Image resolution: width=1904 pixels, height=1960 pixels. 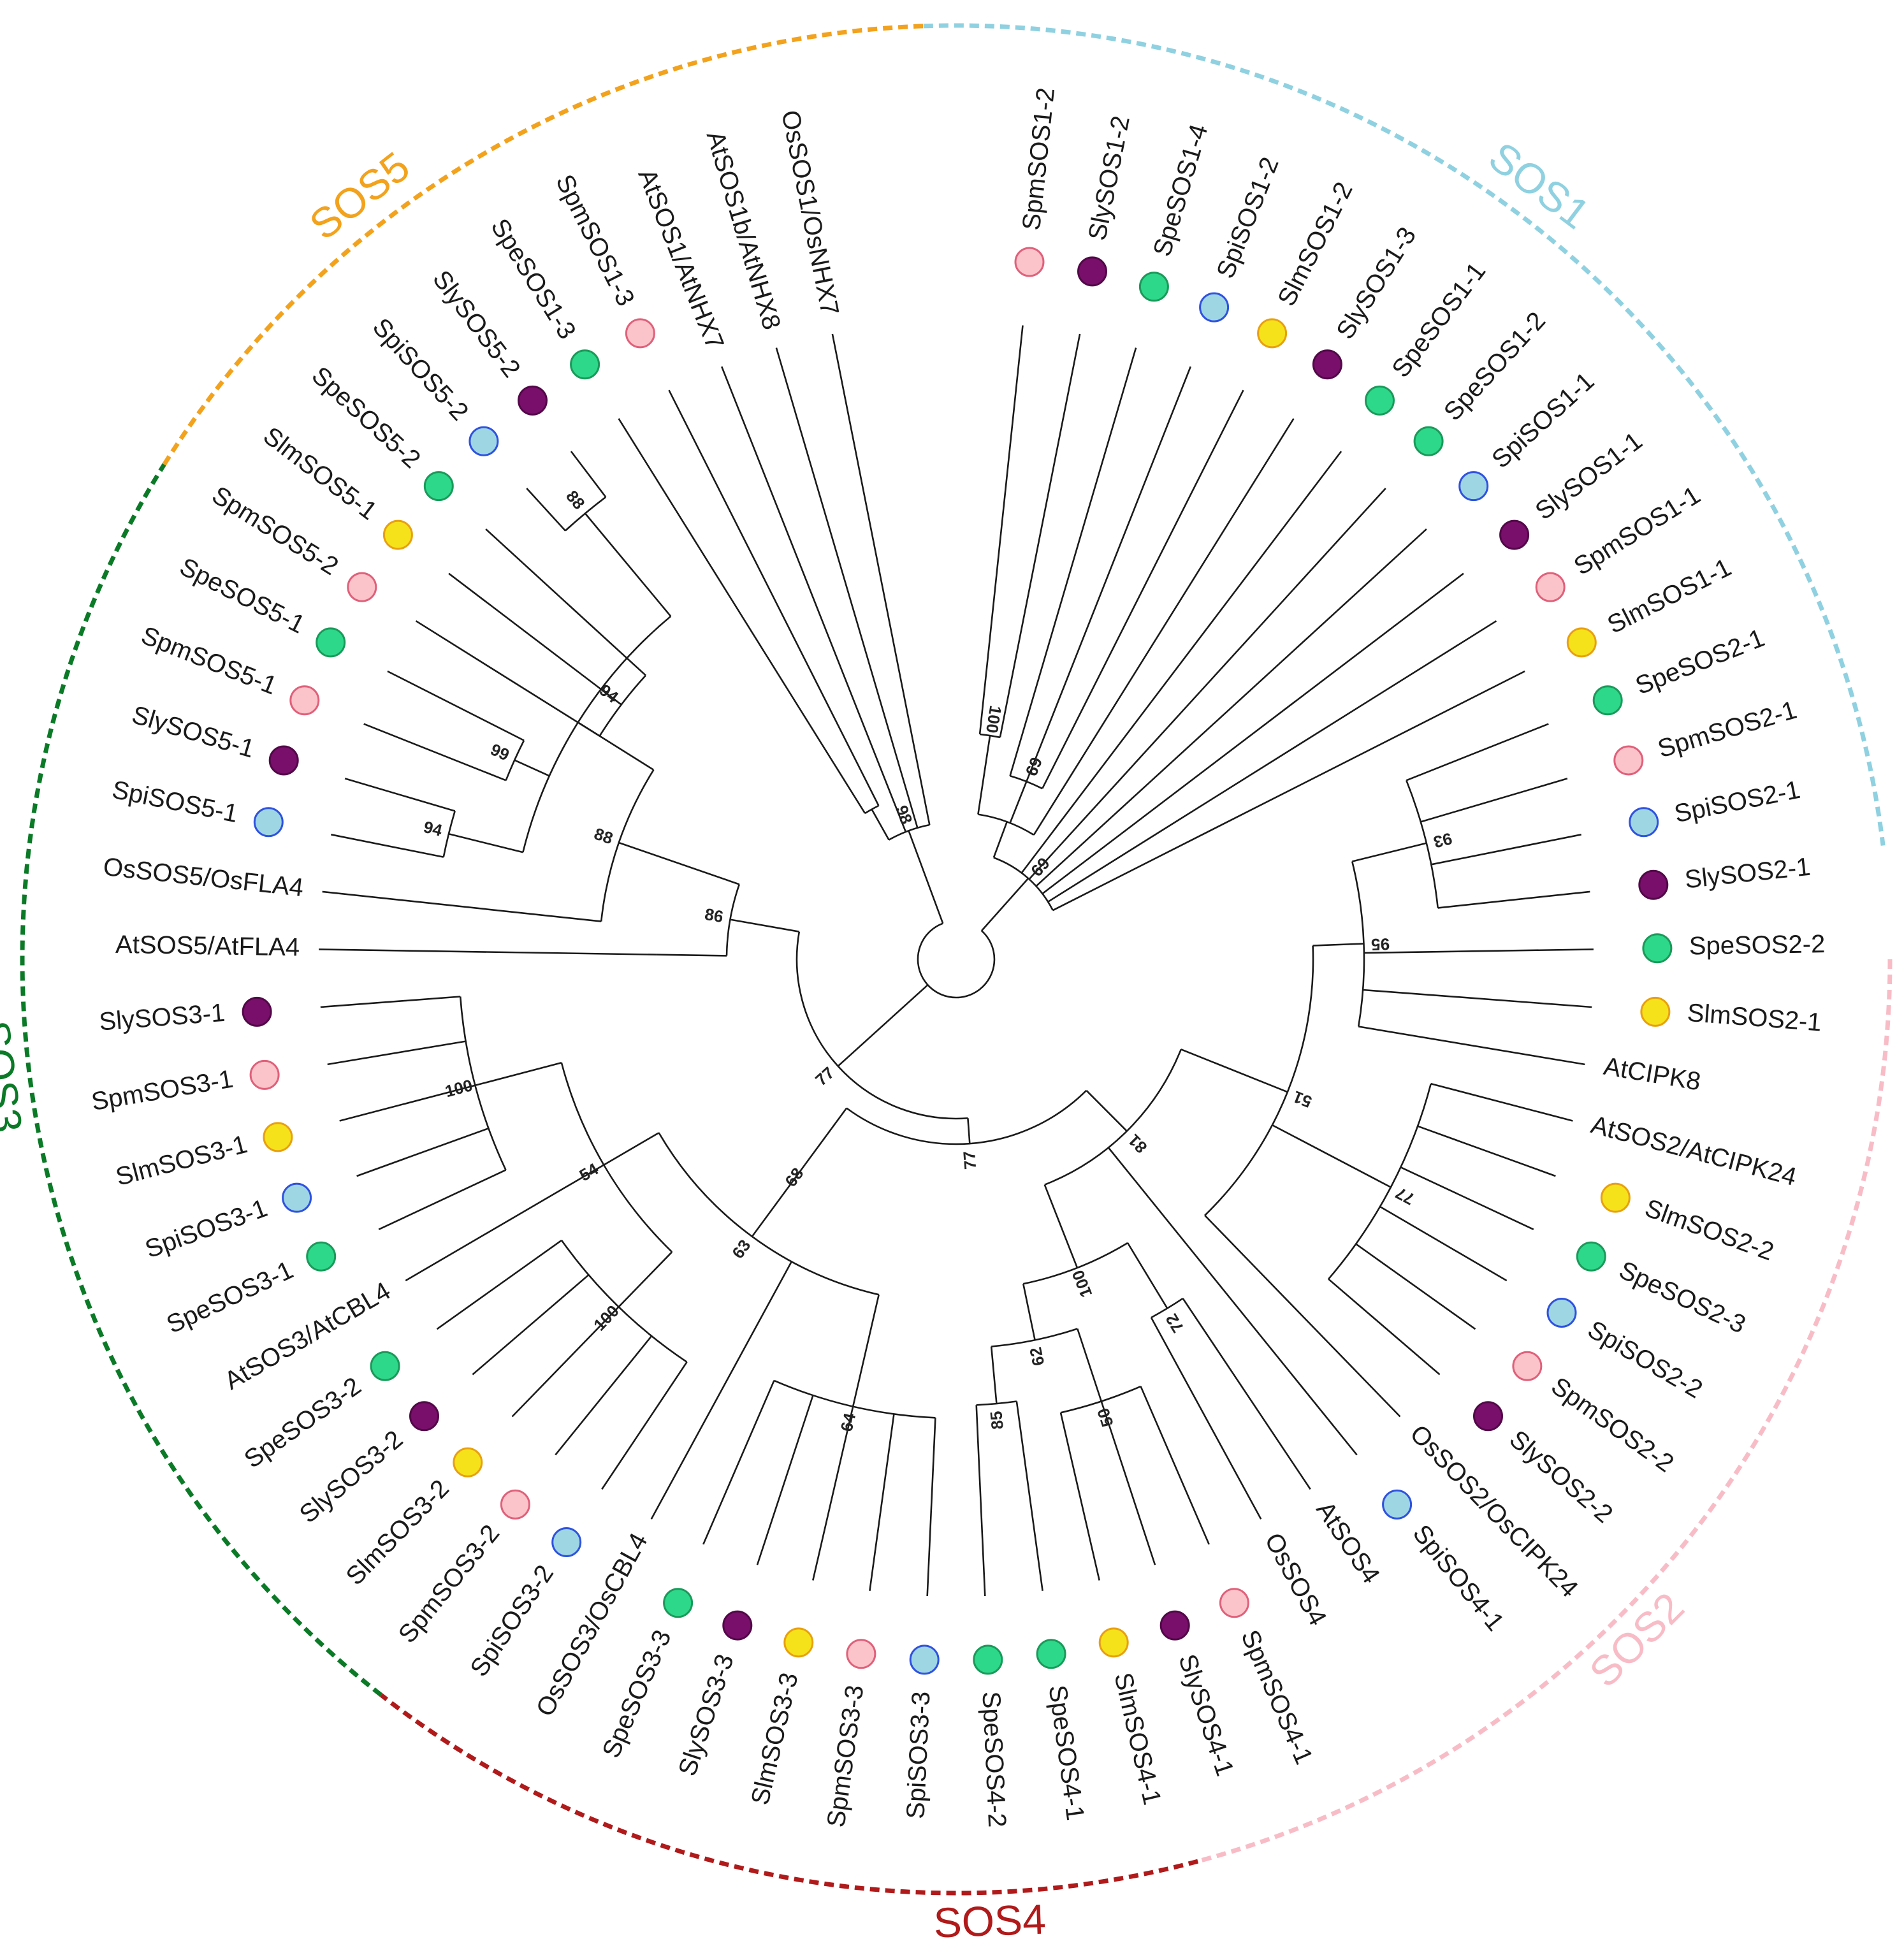 I want to click on leaf-label: AtSOS1b/AtNHX8, so click(x=743, y=231).